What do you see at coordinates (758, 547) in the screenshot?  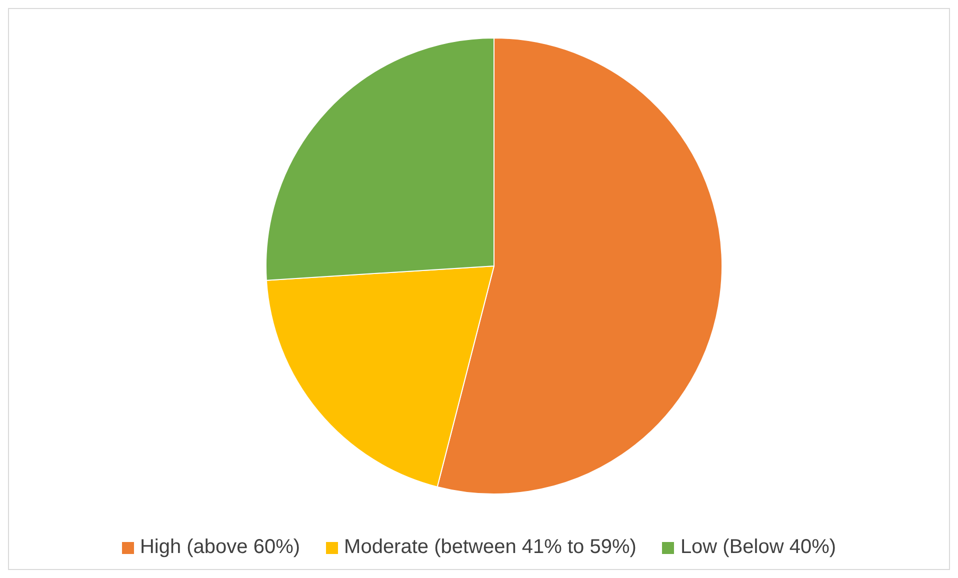 I see `legend-label: Low (Below 40%)` at bounding box center [758, 547].